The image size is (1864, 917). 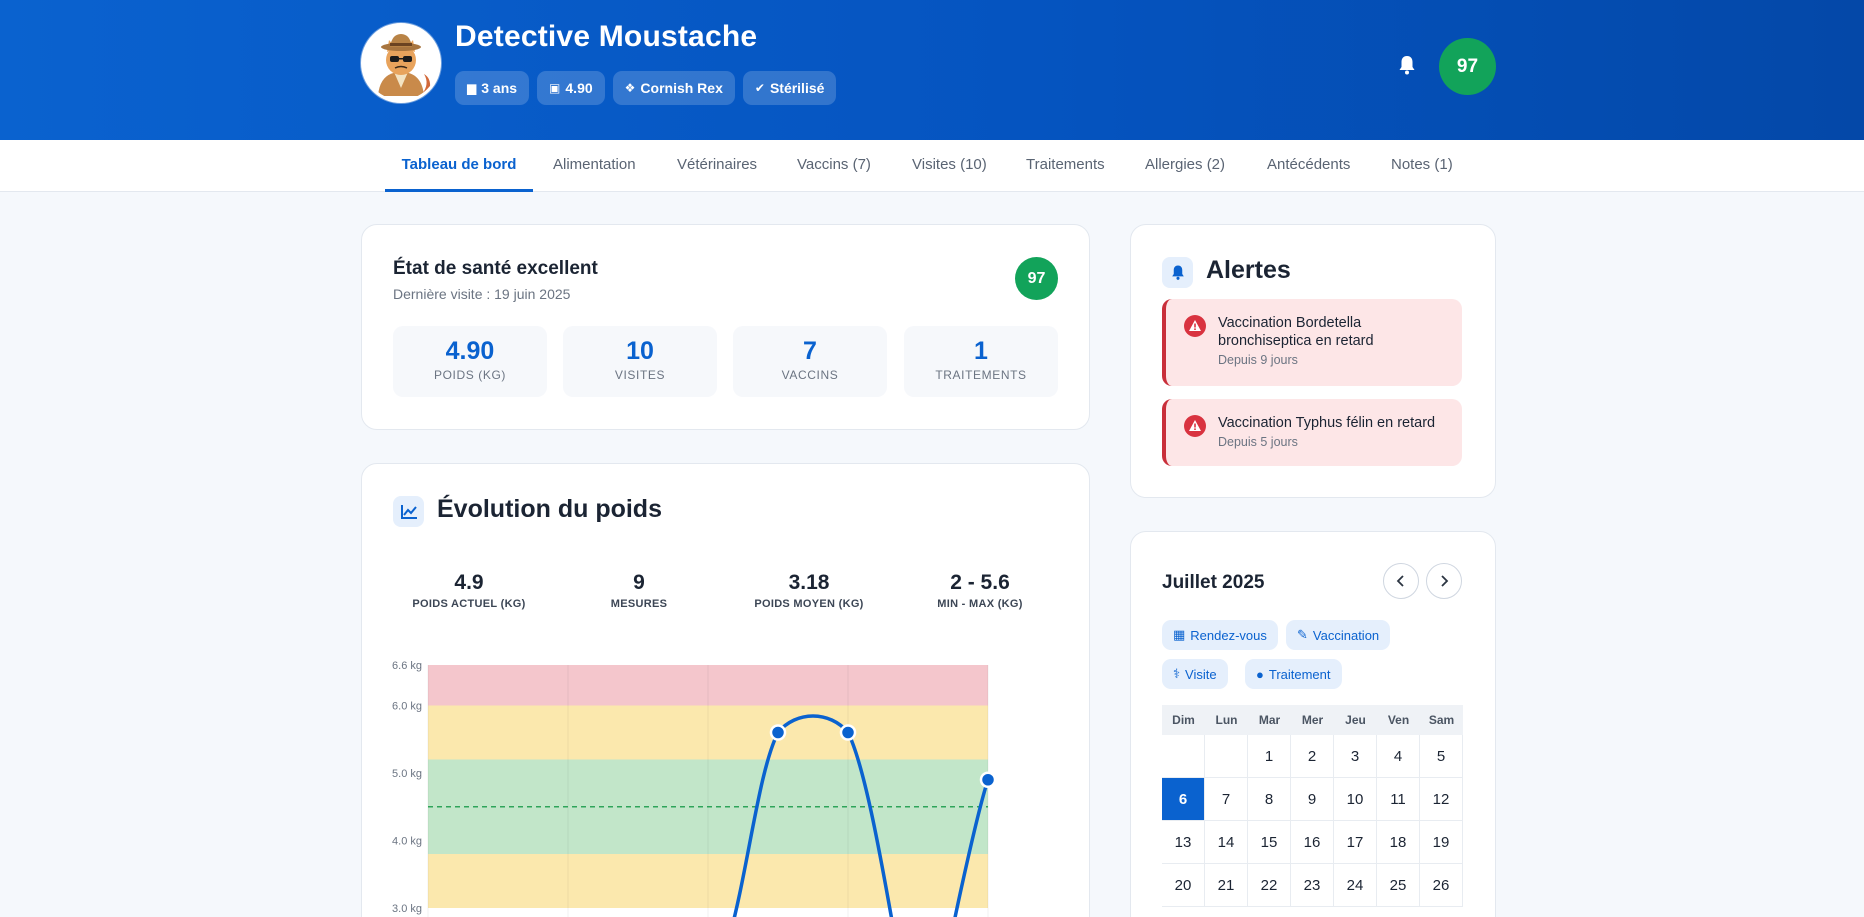 I want to click on calendar-day: 2, so click(x=1312, y=756).